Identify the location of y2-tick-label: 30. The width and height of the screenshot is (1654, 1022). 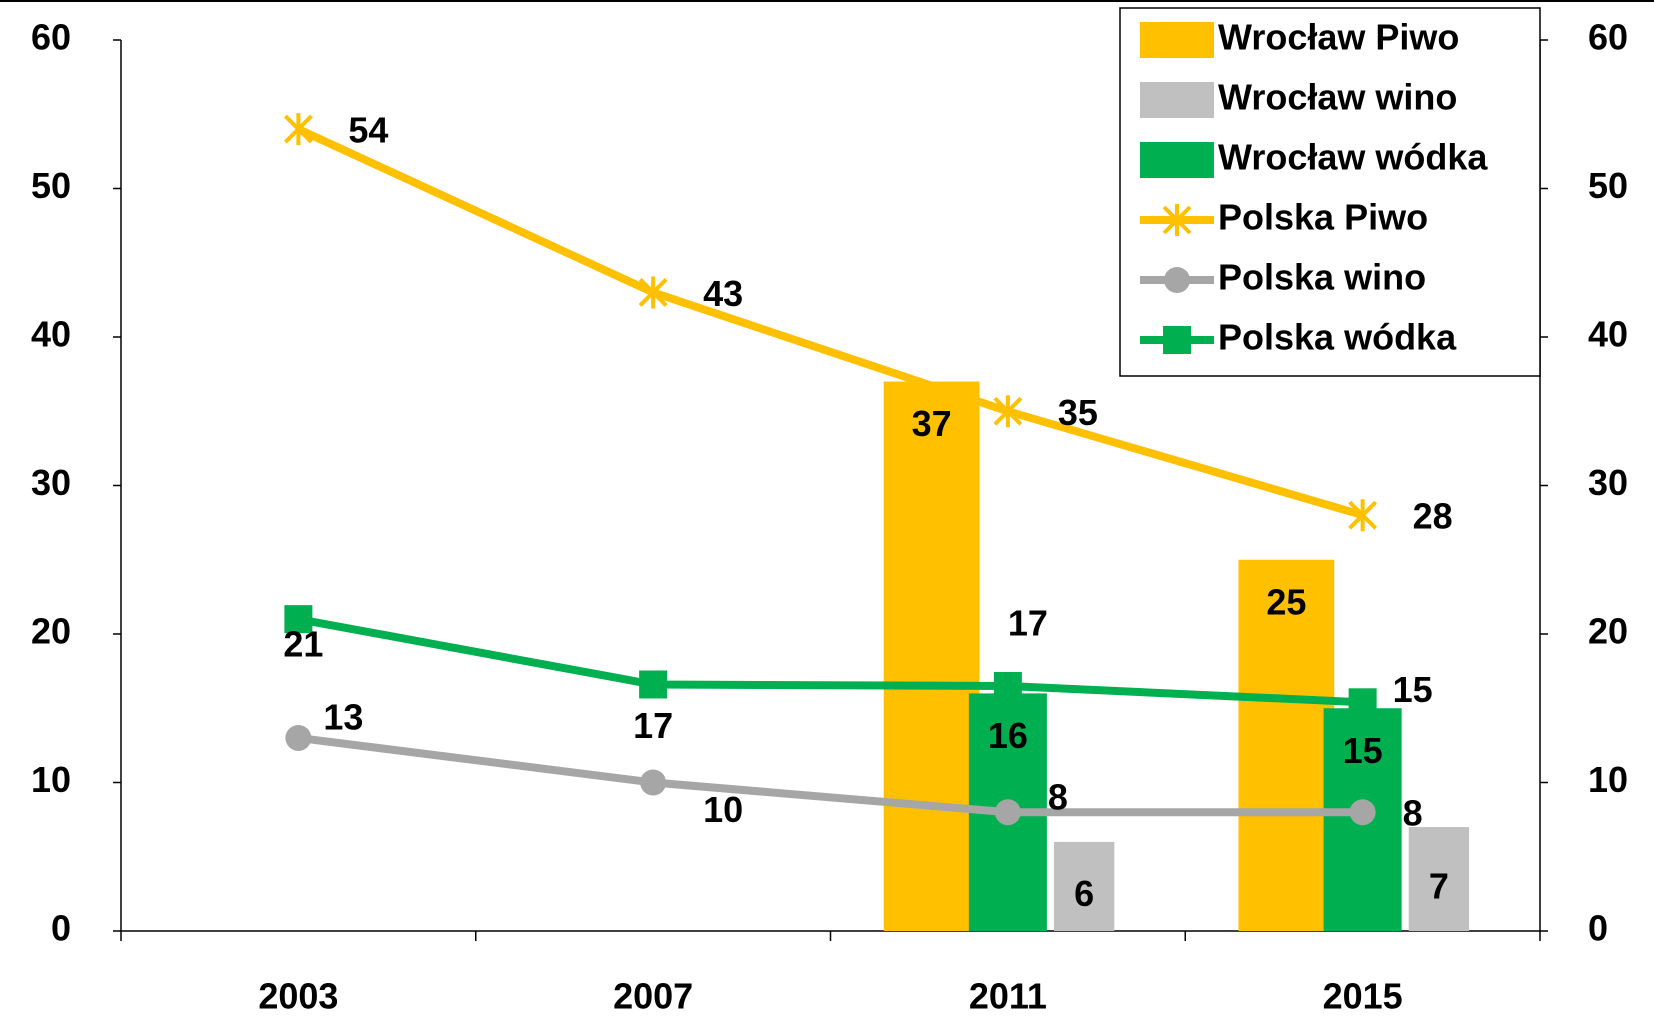
(1608, 482).